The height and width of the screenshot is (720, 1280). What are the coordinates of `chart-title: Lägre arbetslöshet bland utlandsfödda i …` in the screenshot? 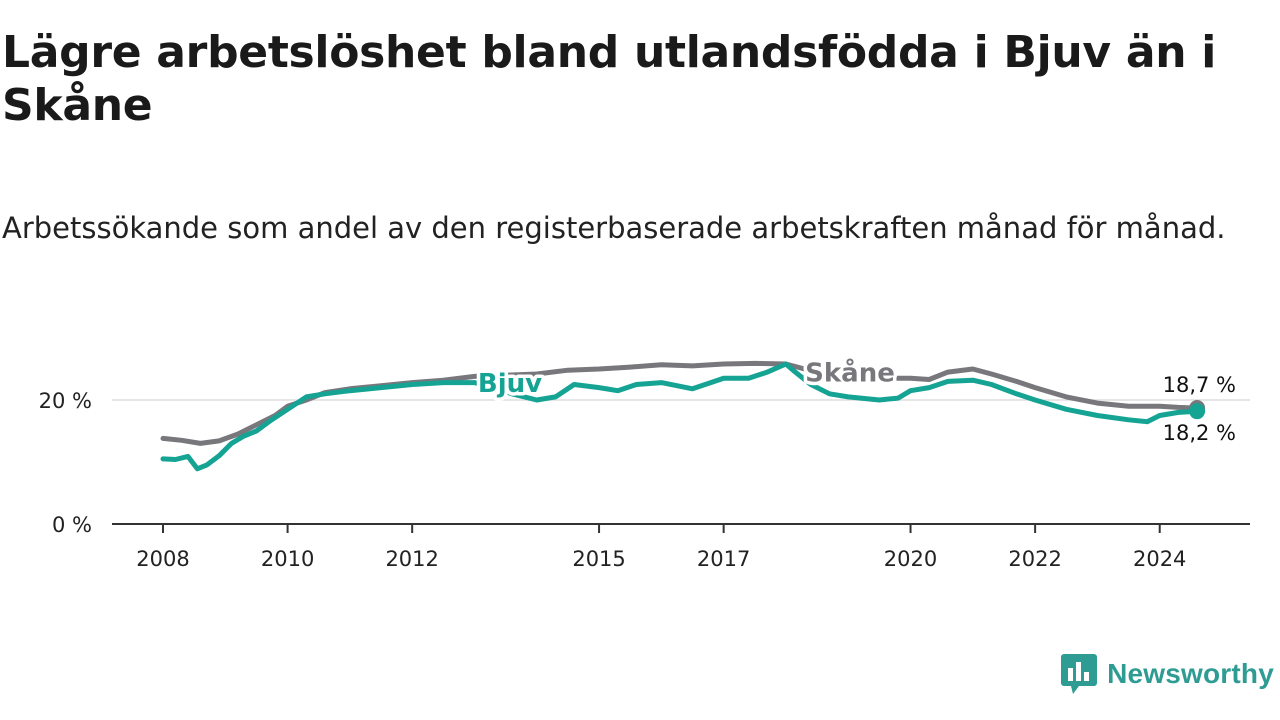 It's located at (609, 79).